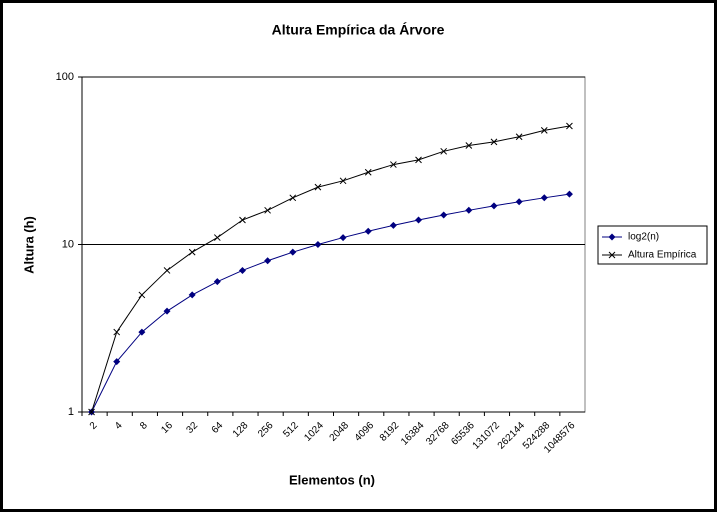  I want to click on y-tick-label: 10, so click(68, 244).